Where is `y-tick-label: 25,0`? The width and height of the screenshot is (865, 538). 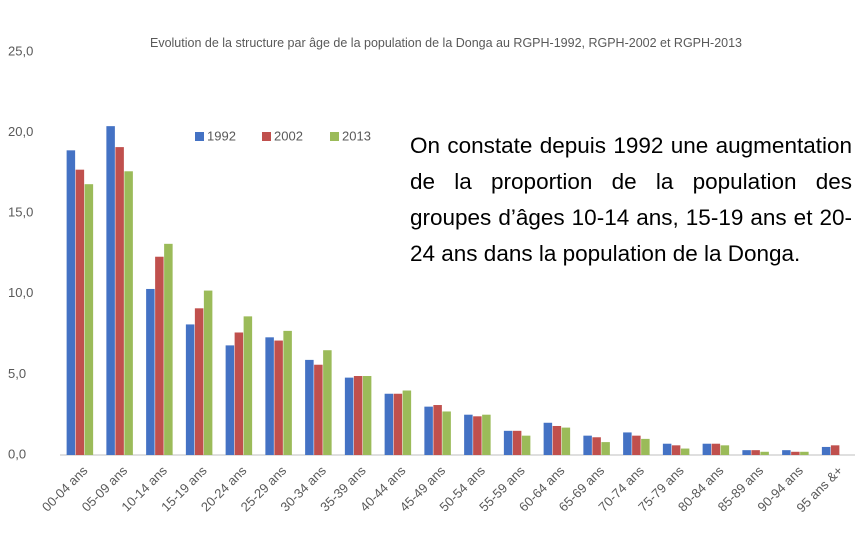 y-tick-label: 25,0 is located at coordinates (20, 50).